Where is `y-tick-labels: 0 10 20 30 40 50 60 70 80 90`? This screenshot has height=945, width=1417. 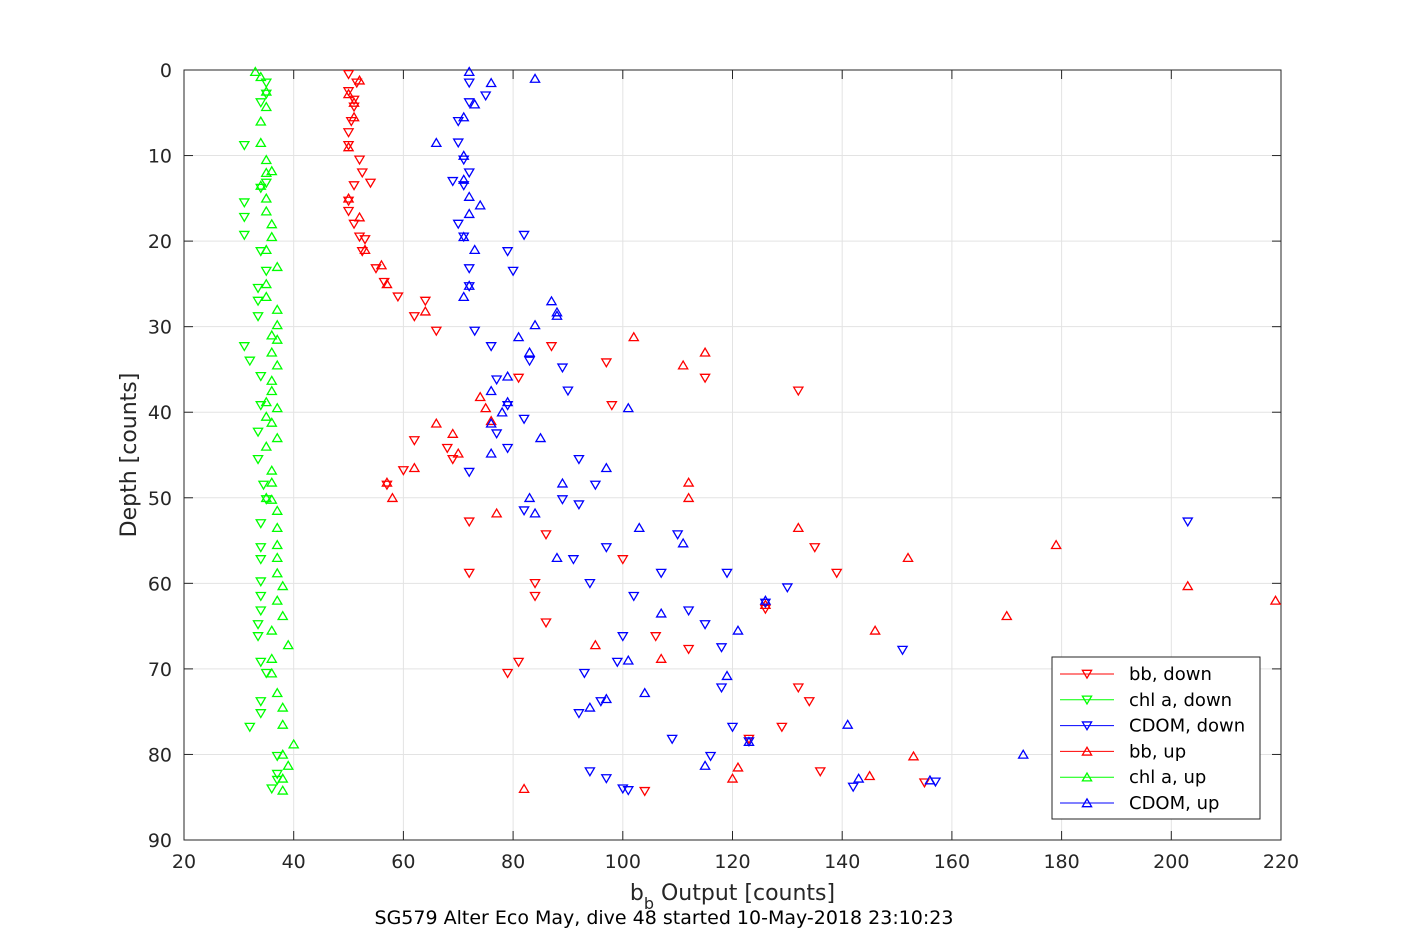
y-tick-labels: 0 10 20 30 40 50 60 70 80 90 is located at coordinates (160, 456).